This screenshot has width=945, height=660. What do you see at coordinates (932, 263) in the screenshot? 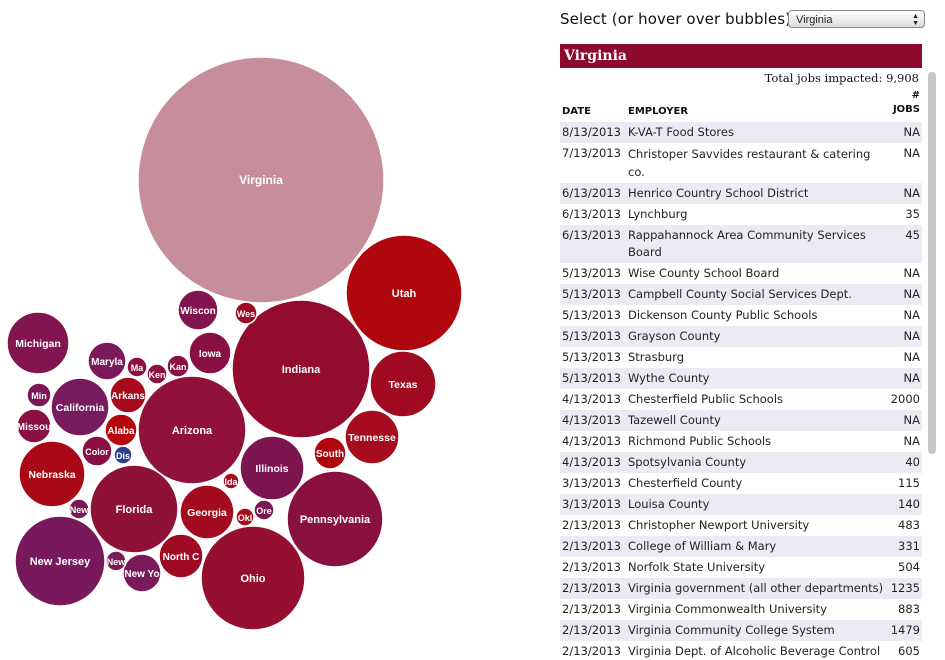
I see `scrollbar-thumb` at bounding box center [932, 263].